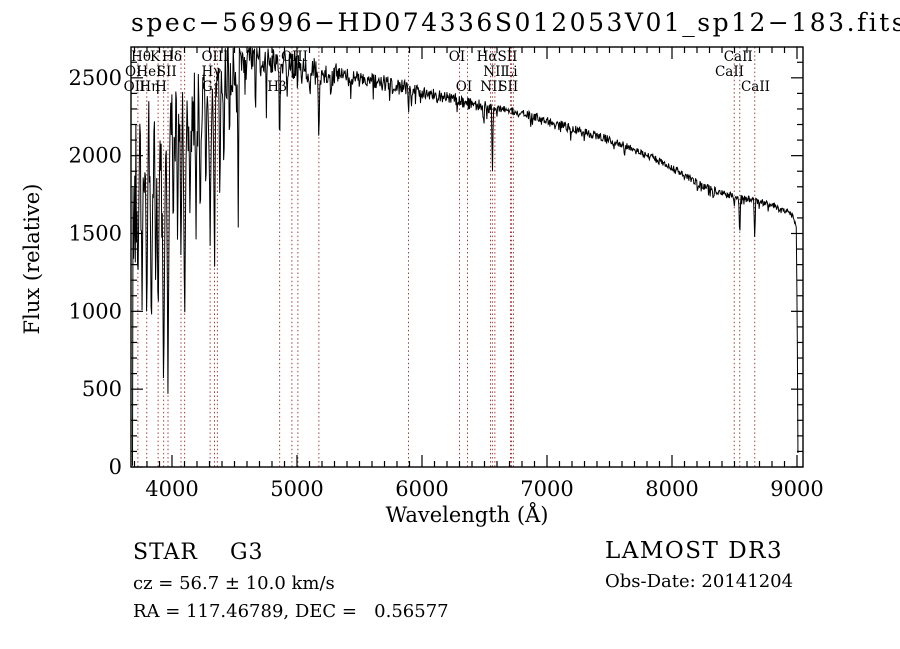  Describe the element at coordinates (497, 57) in the screenshot. I see `spectral-line-label: HαSII` at that location.